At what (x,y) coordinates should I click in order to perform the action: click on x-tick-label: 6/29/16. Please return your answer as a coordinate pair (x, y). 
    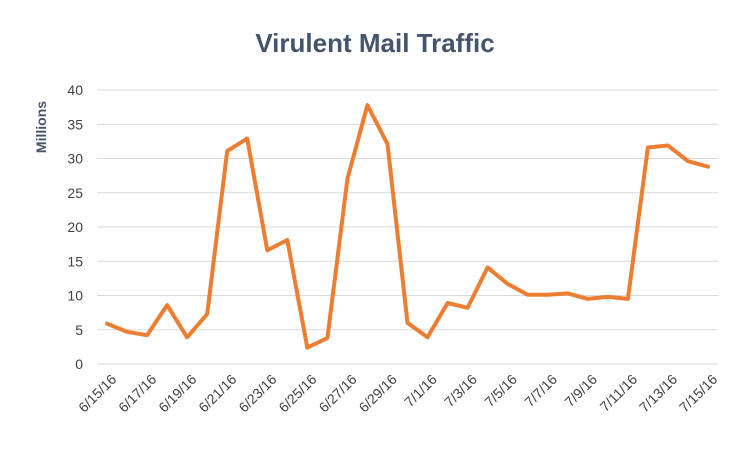
    Looking at the image, I should click on (377, 393).